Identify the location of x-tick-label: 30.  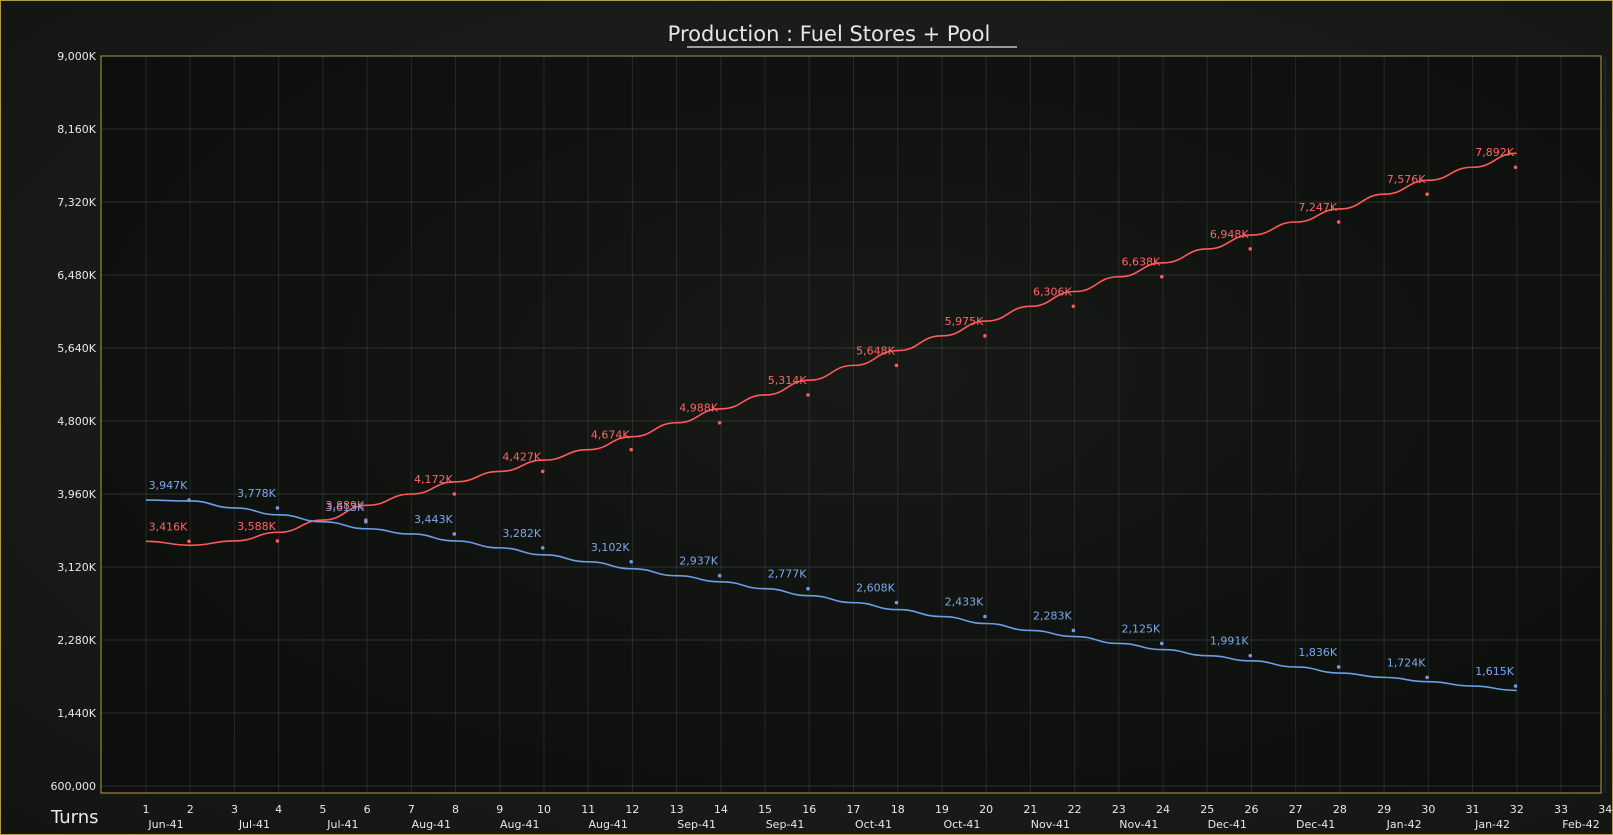
(1428, 809).